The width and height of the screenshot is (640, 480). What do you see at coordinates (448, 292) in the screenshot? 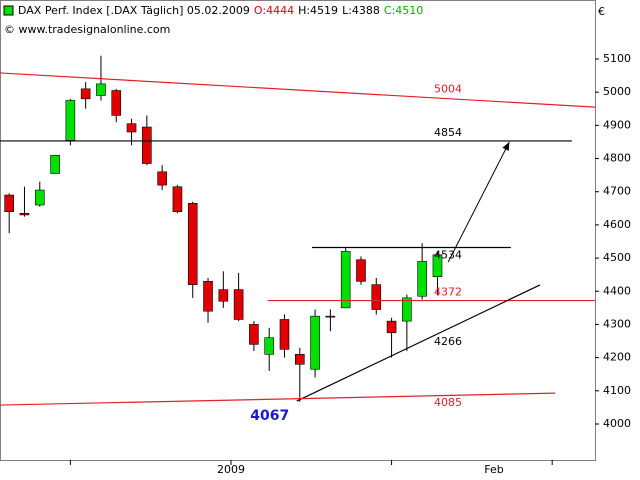
I see `line-label: 4372` at bounding box center [448, 292].